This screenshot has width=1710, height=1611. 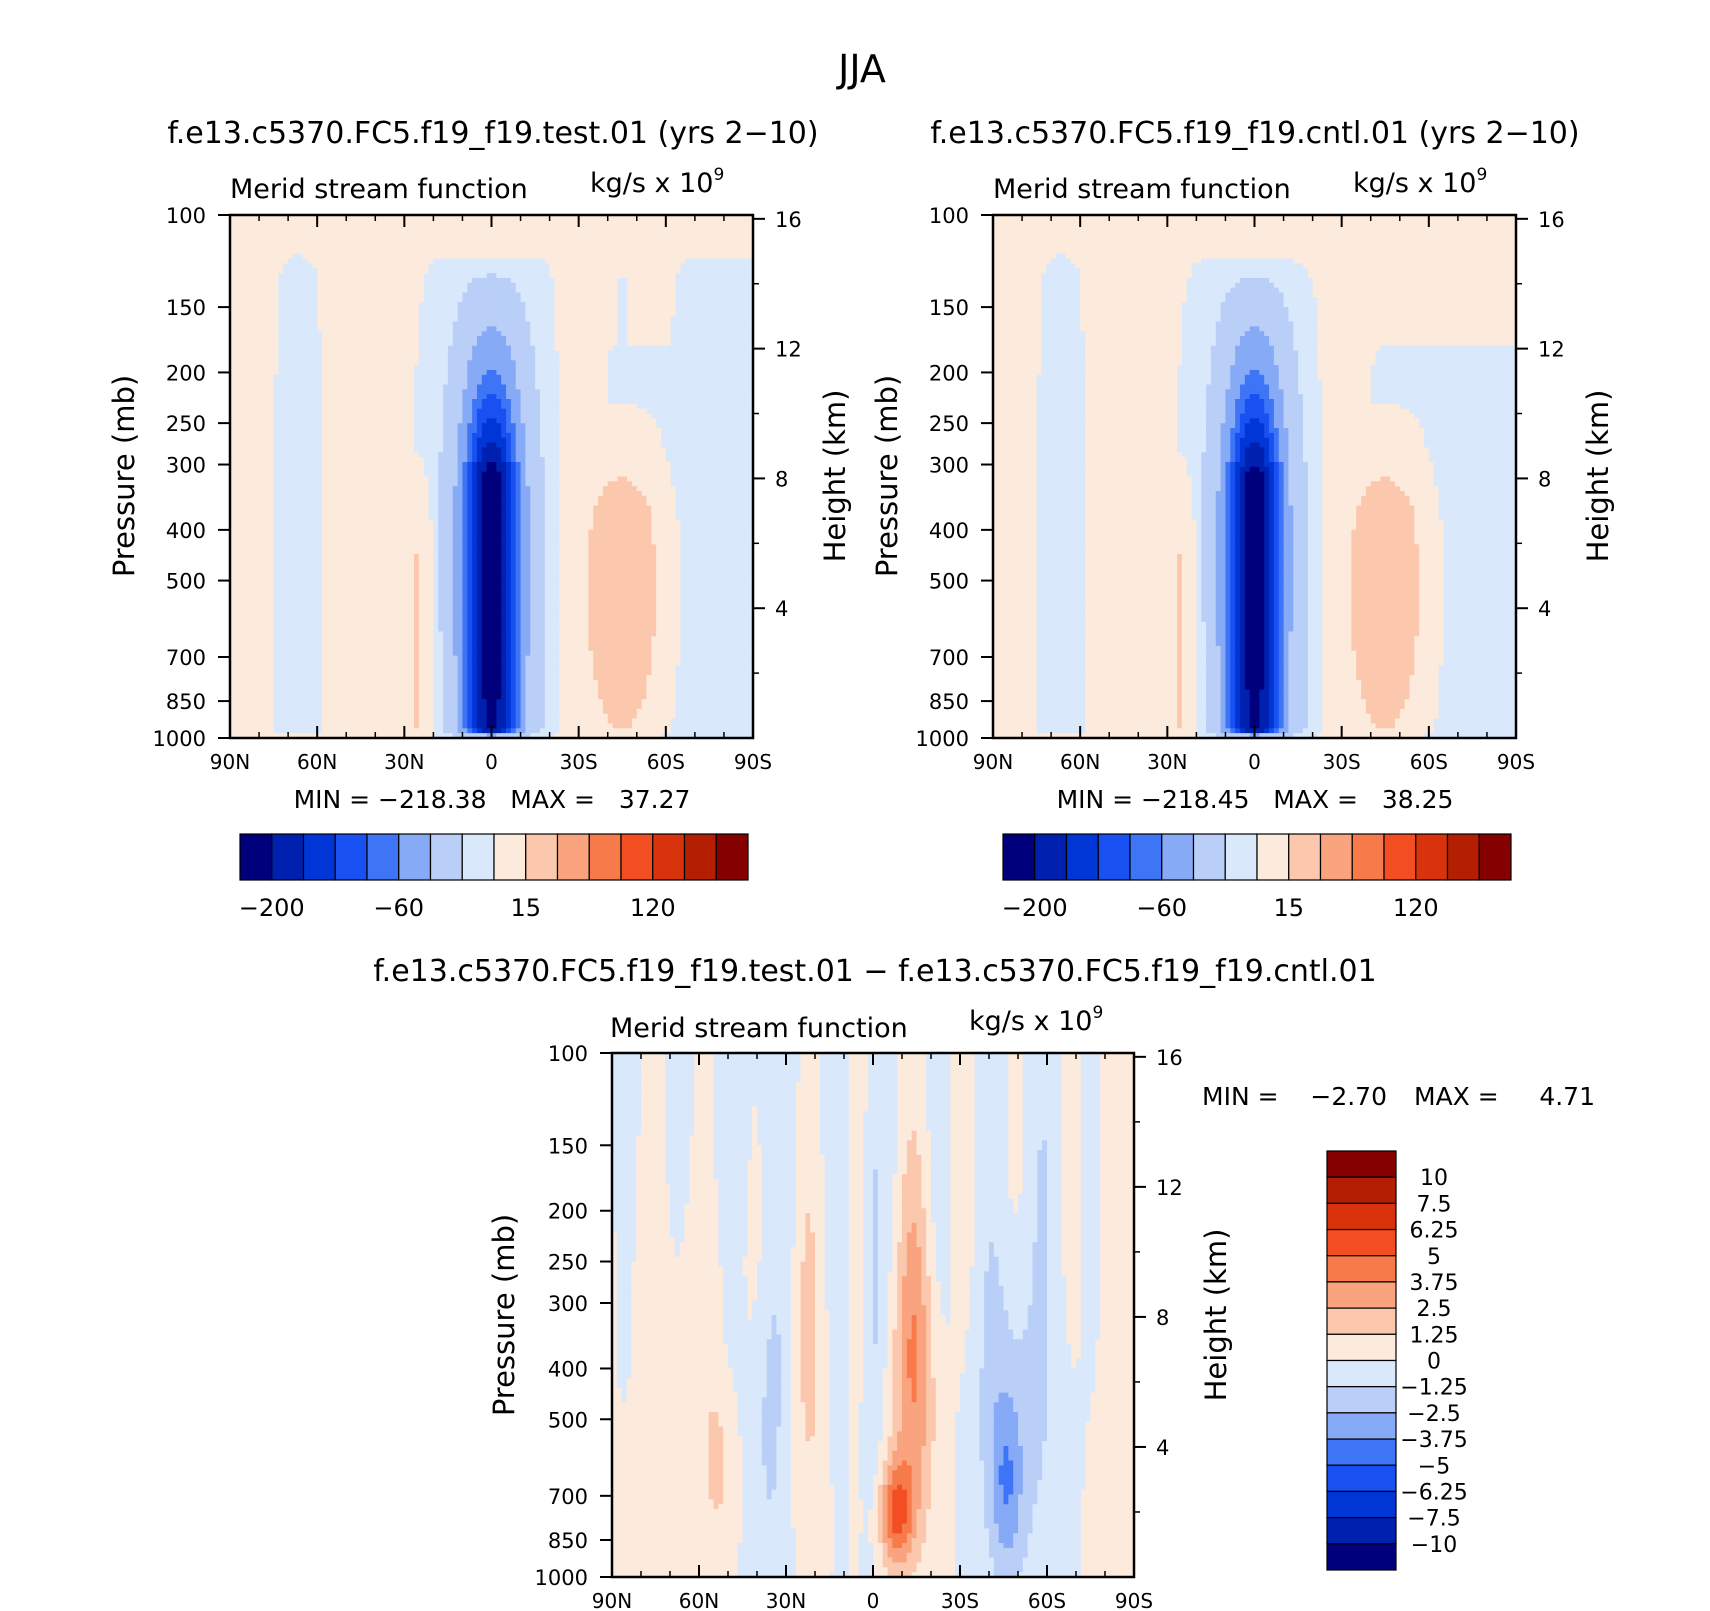 What do you see at coordinates (873, 1315) in the screenshot?
I see `panel-diff-contour-field` at bounding box center [873, 1315].